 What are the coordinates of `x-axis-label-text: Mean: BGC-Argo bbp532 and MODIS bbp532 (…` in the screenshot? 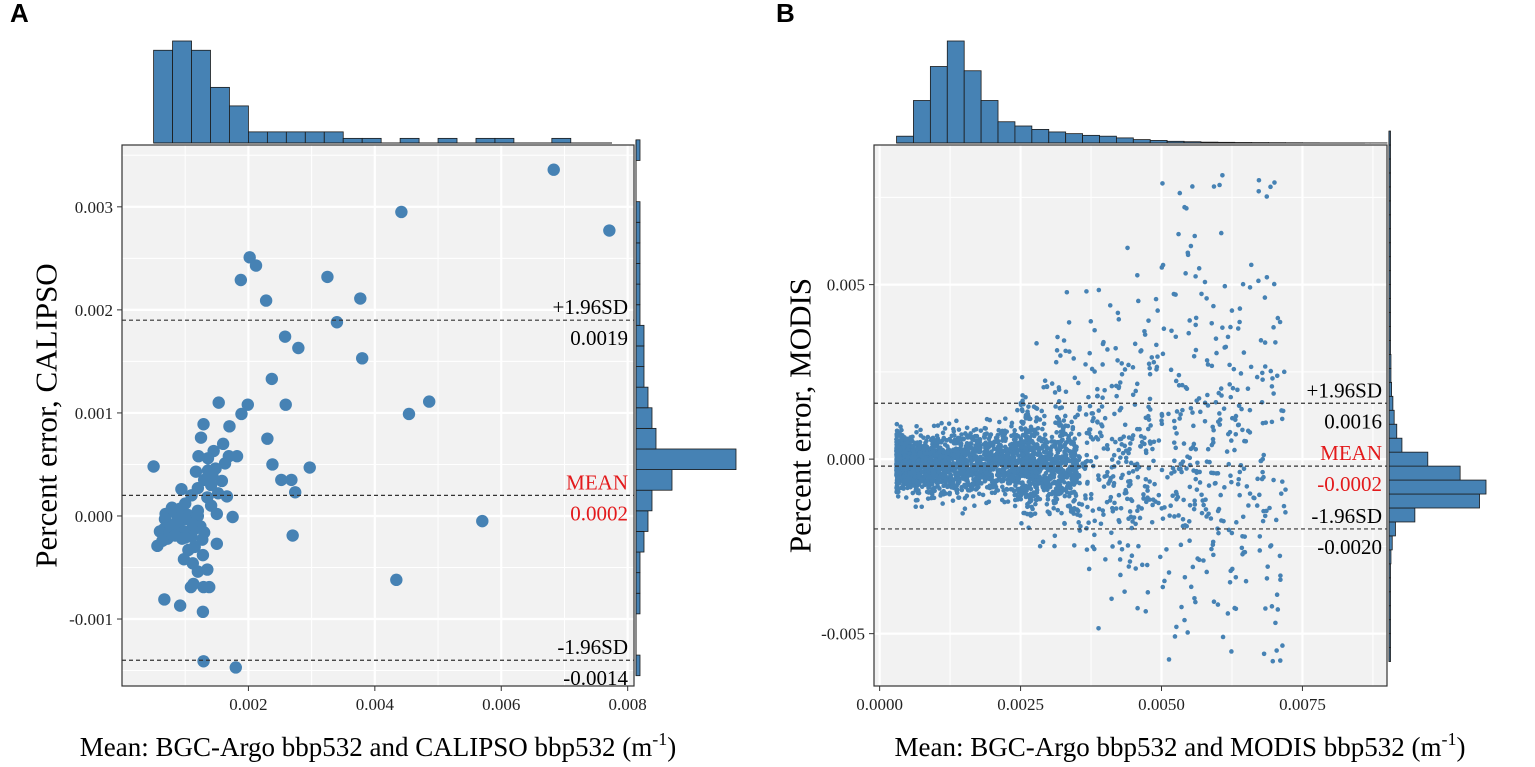 It's located at (1168, 747).